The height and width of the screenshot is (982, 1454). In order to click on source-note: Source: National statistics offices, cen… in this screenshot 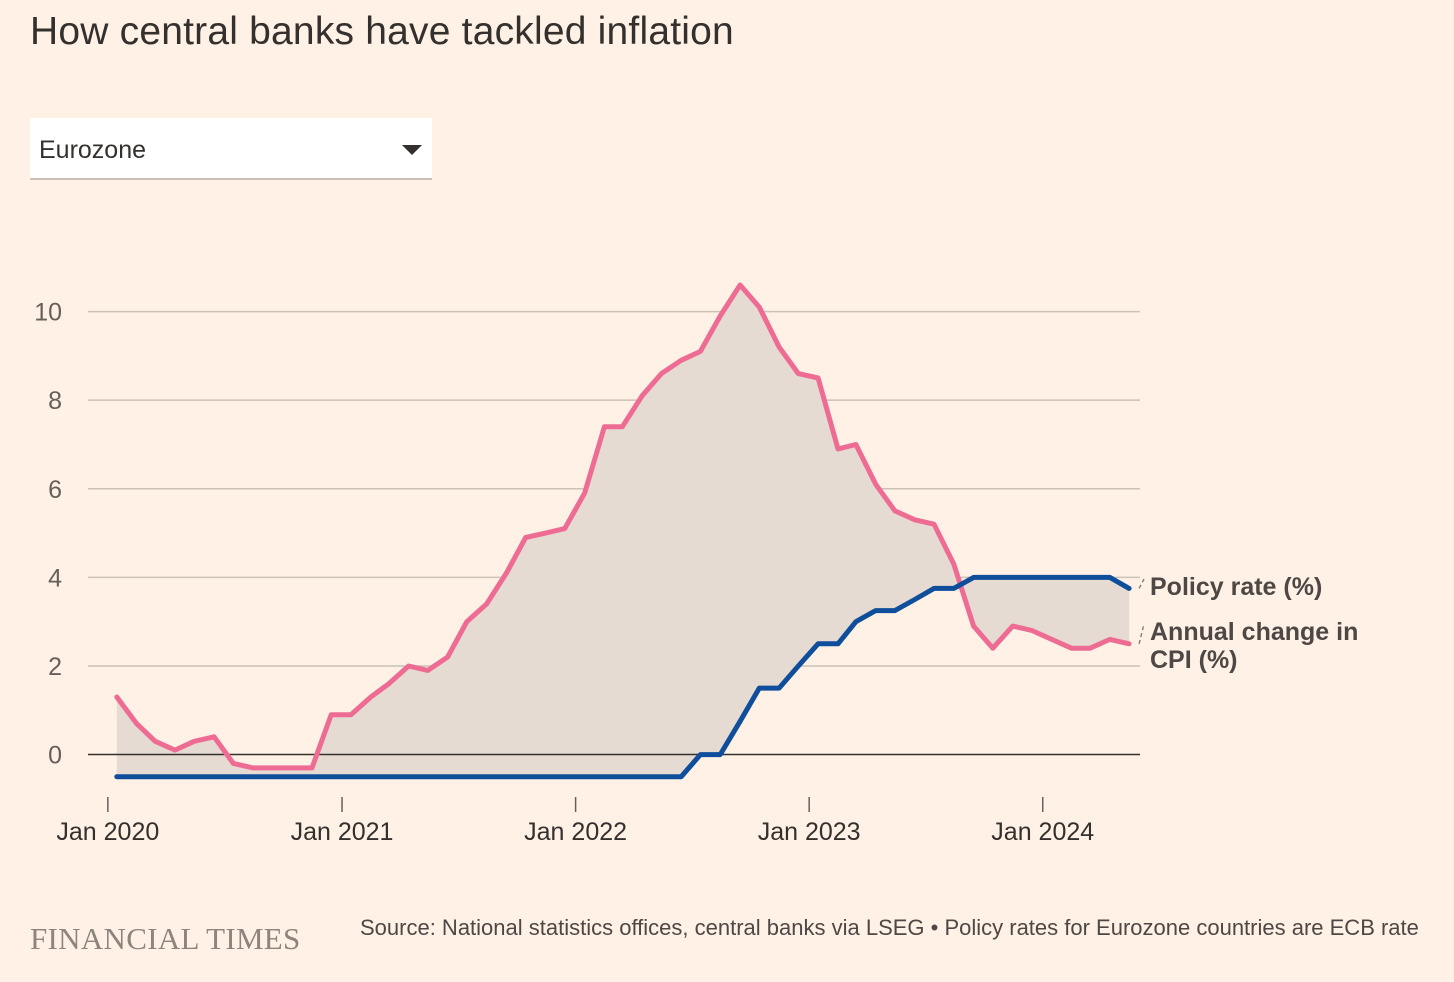, I will do `click(889, 927)`.